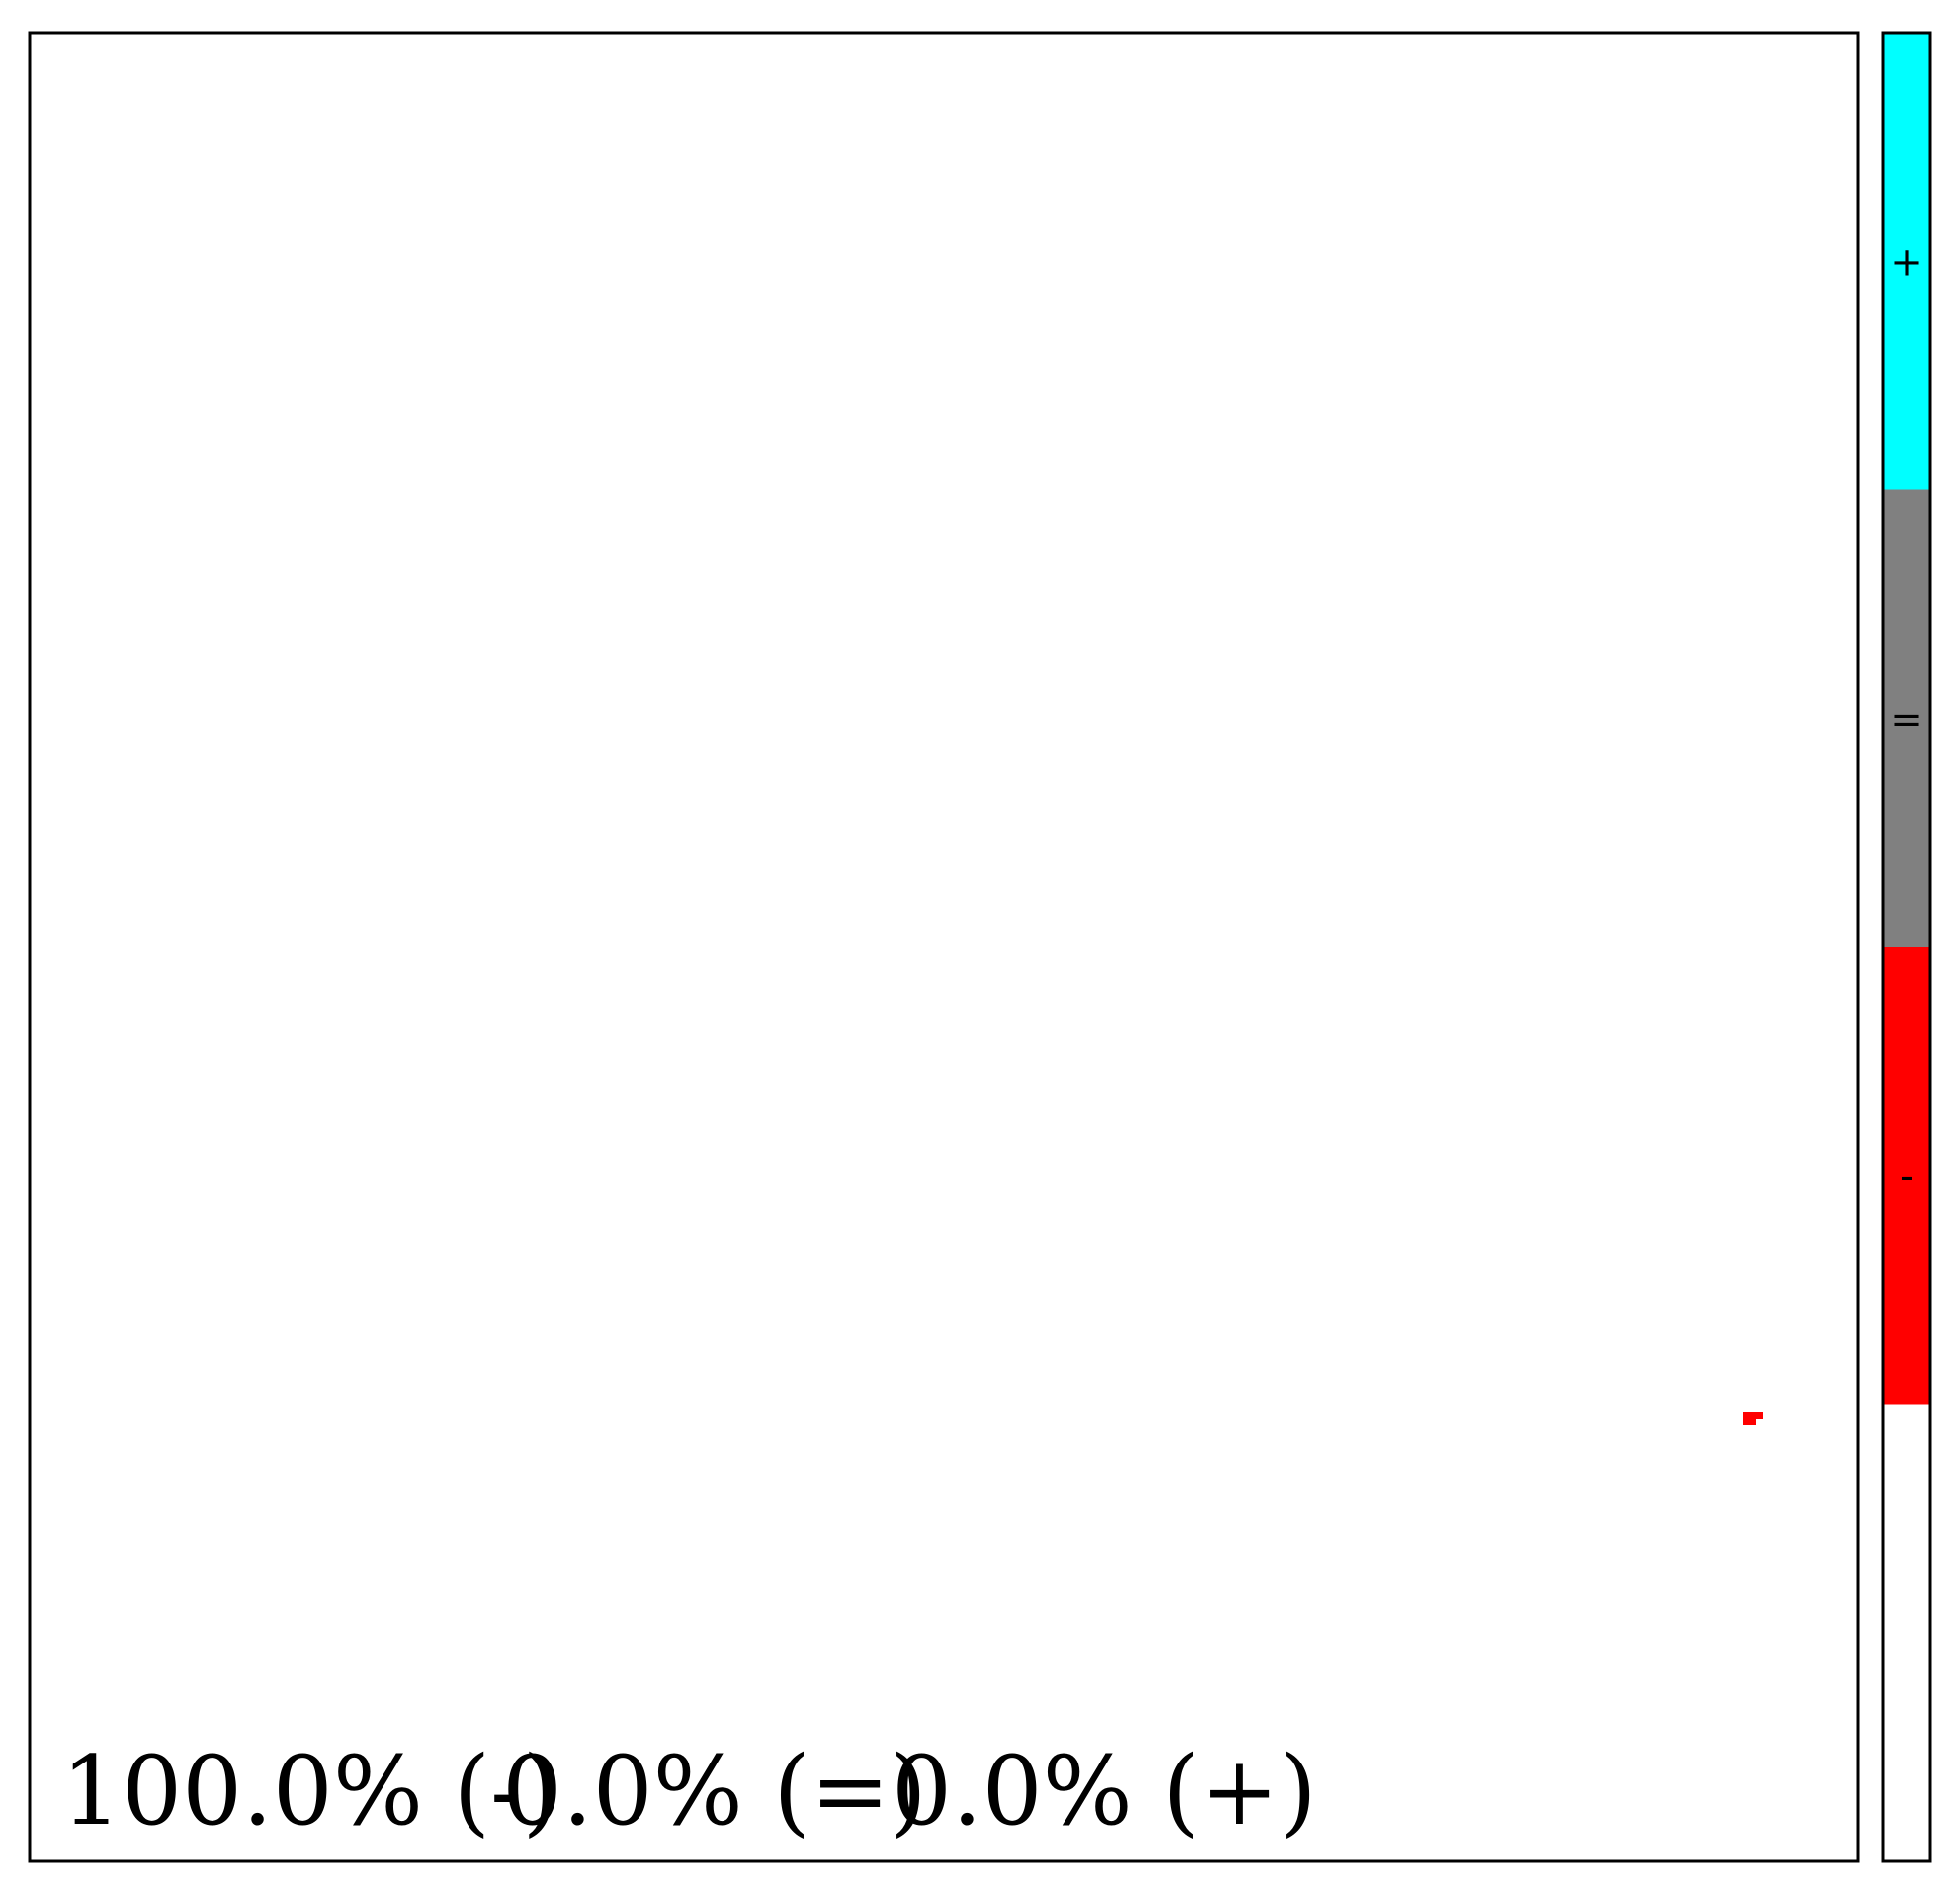  I want to click on heatmap-cells, so click(1753, 1418).